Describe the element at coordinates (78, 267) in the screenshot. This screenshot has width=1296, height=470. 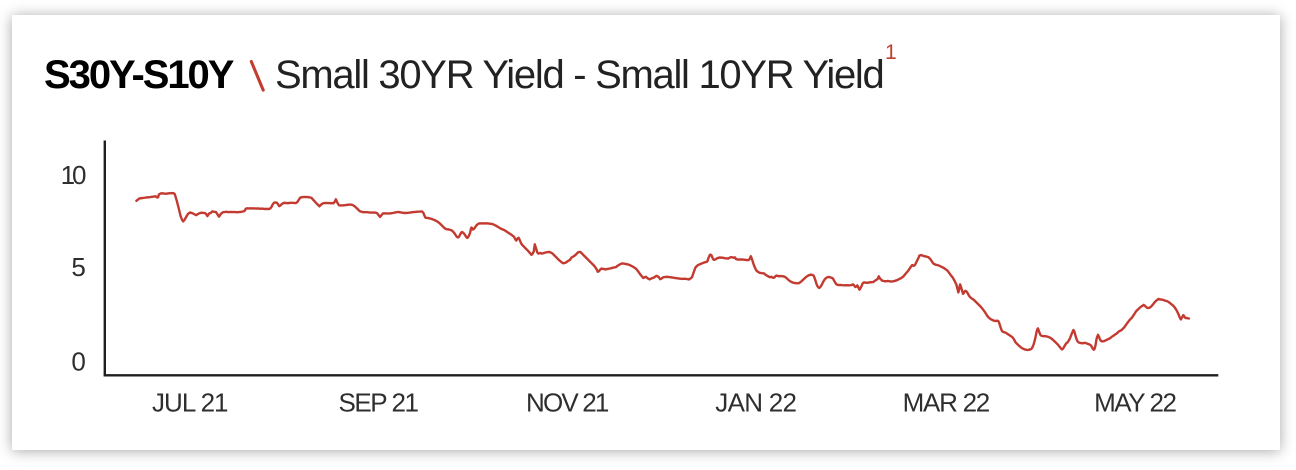
I see `svg-text: 5` at that location.